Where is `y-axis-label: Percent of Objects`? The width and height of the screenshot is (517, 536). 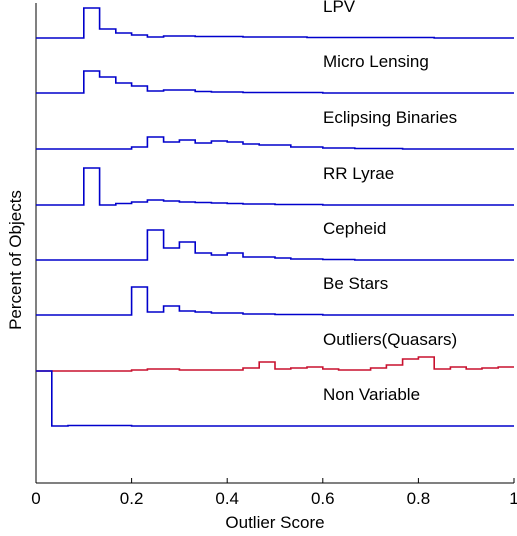
y-axis-label: Percent of Objects is located at coordinates (15, 260).